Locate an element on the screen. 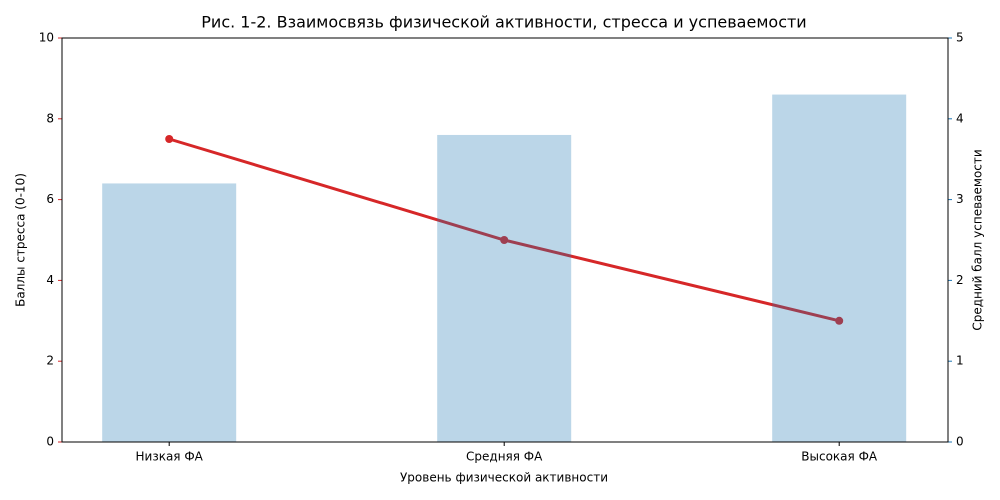  y-tick-label: 2 is located at coordinates (50, 361).